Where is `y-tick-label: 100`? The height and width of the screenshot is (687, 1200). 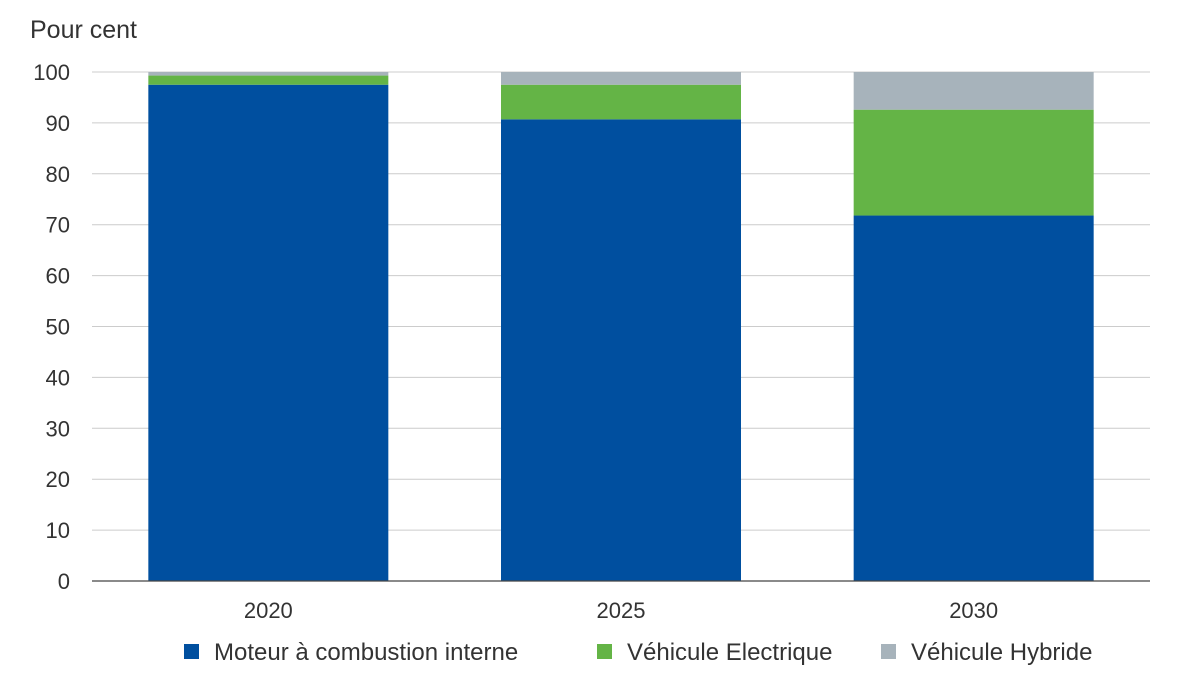 y-tick-label: 100 is located at coordinates (51, 72).